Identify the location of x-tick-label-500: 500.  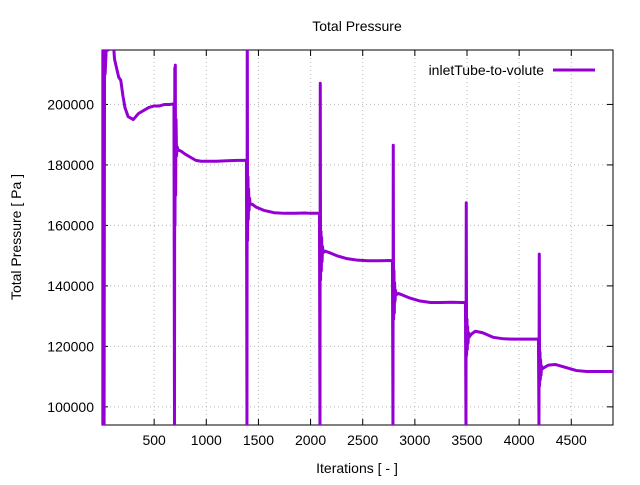
(154, 440).